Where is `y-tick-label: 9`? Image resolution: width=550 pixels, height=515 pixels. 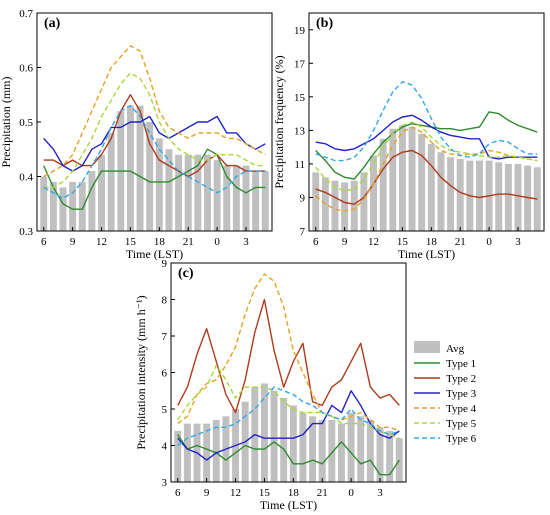
y-tick-label: 9 is located at coordinates (165, 264).